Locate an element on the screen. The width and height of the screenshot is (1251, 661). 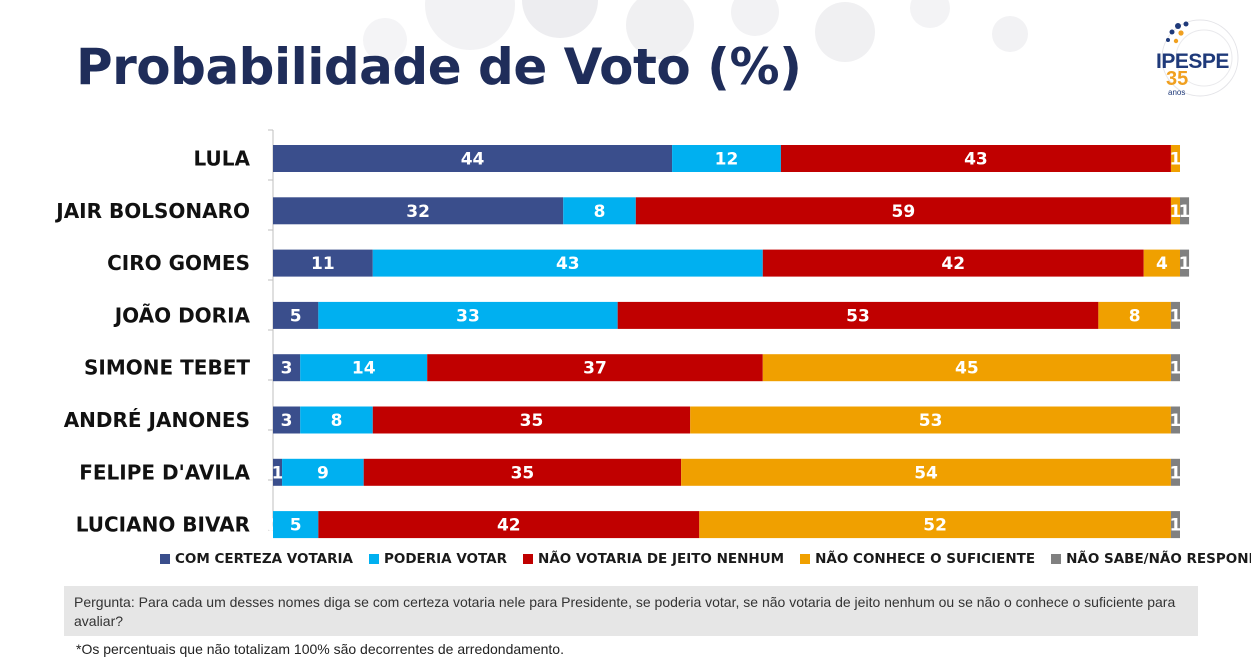
data-label: 12 is located at coordinates (727, 160).